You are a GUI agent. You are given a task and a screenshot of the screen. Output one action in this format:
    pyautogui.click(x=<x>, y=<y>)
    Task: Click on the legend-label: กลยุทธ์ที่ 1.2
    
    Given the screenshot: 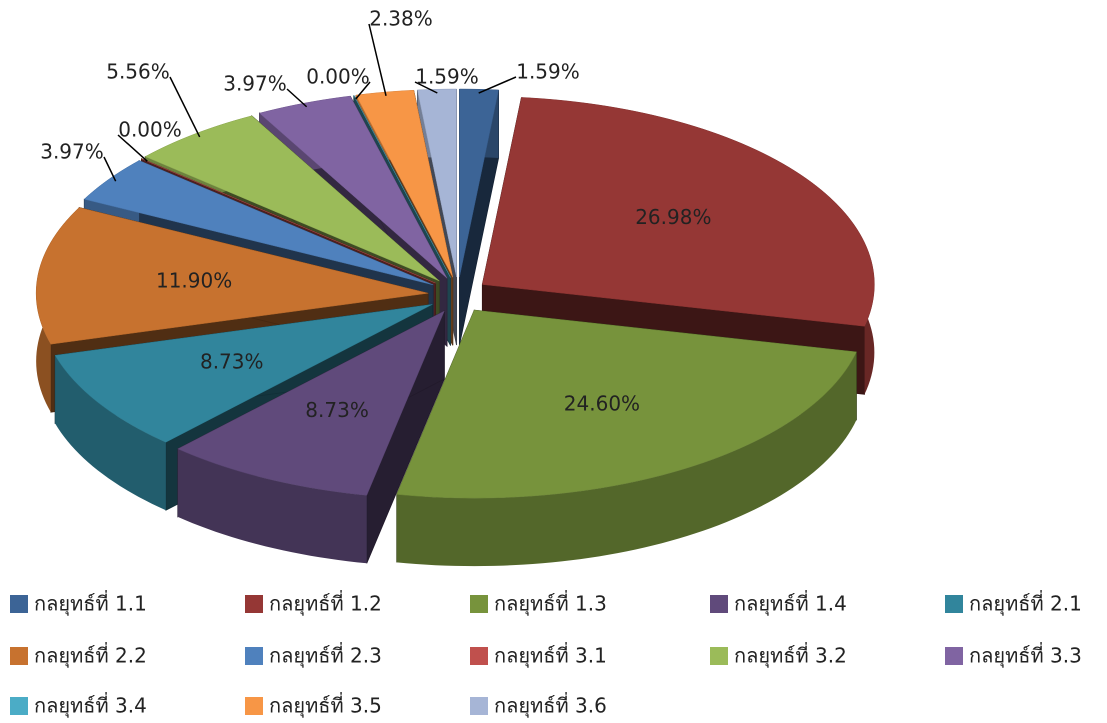 What is the action you would take?
    pyautogui.click(x=325, y=603)
    